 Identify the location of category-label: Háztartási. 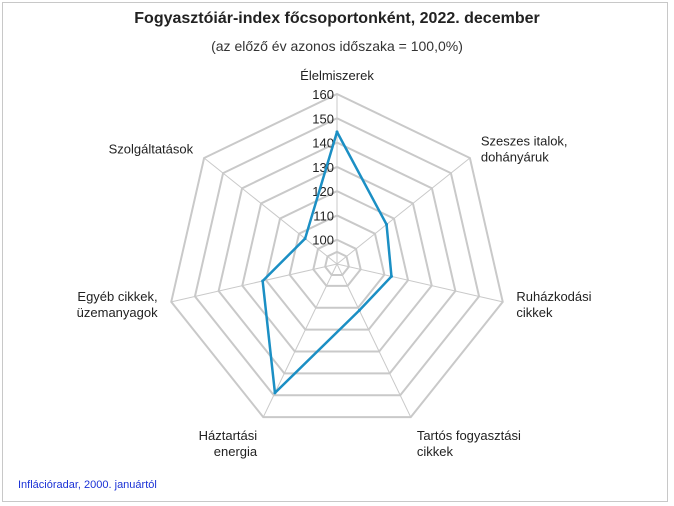
(228, 435).